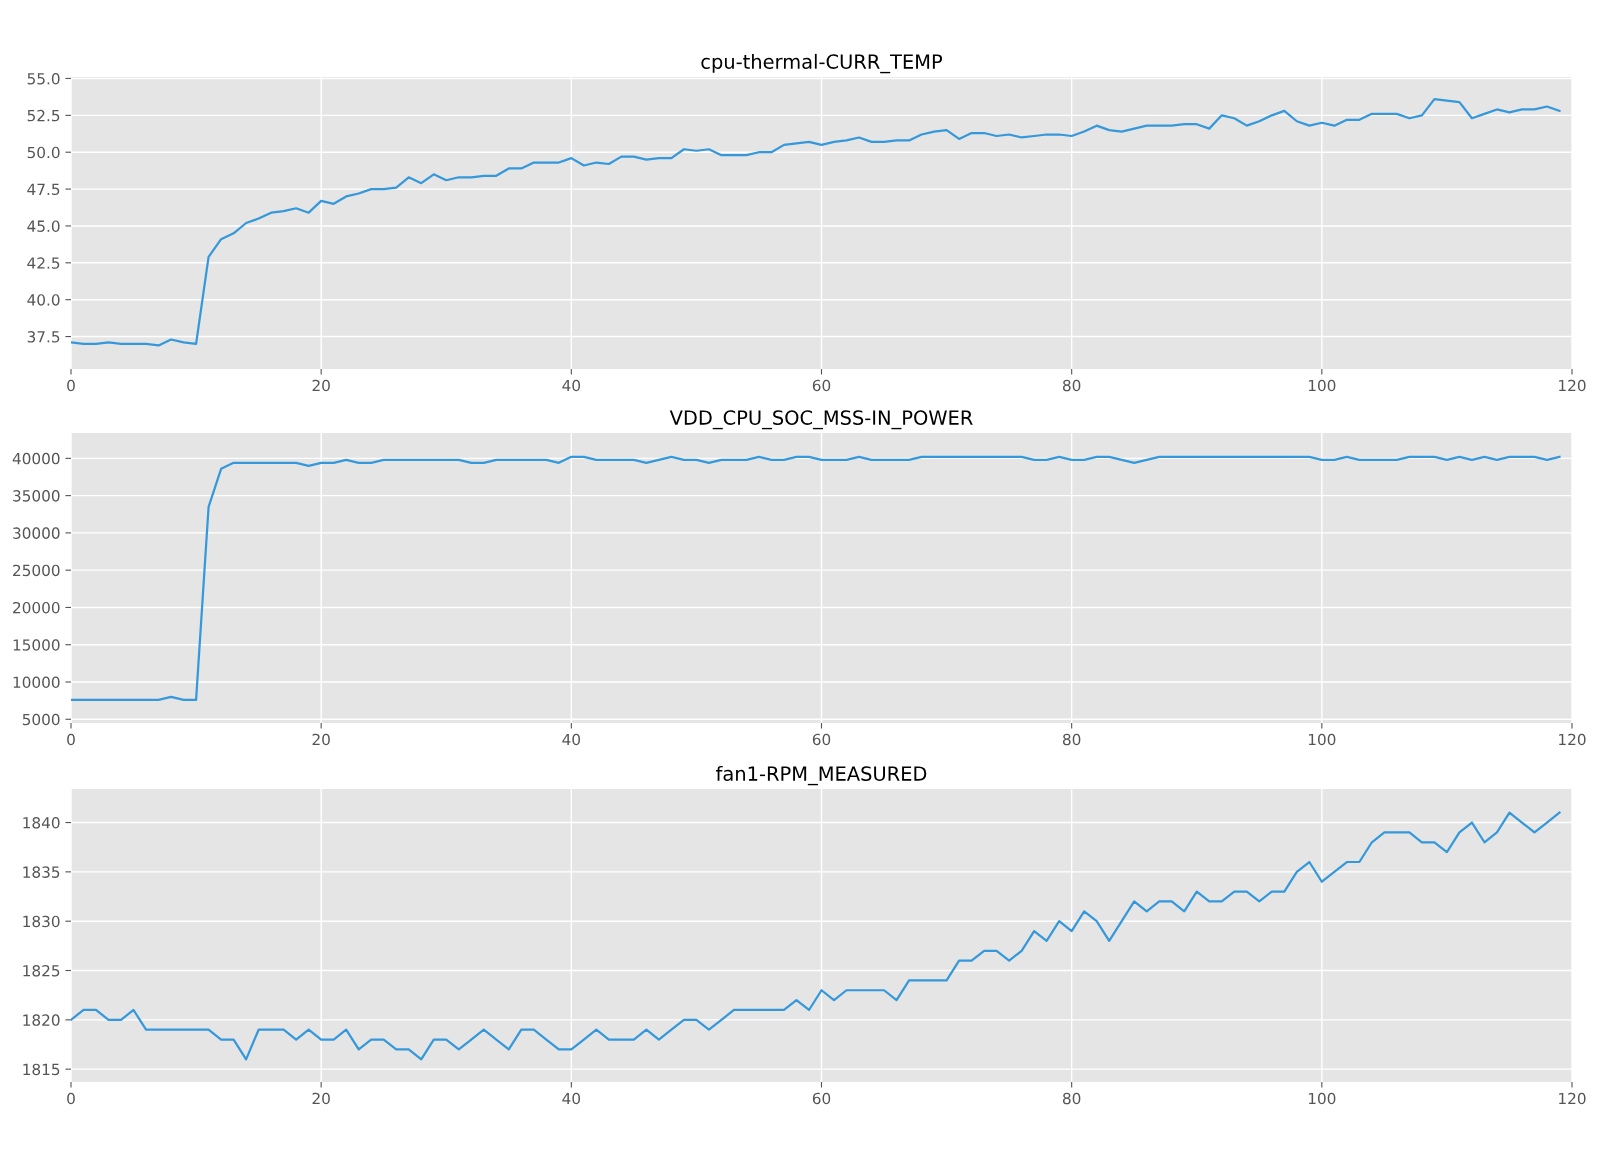 The height and width of the screenshot is (1168, 1603). I want to click on chart-title: VDD_CPU_SOC_MSS-IN_POWER, so click(821, 420).